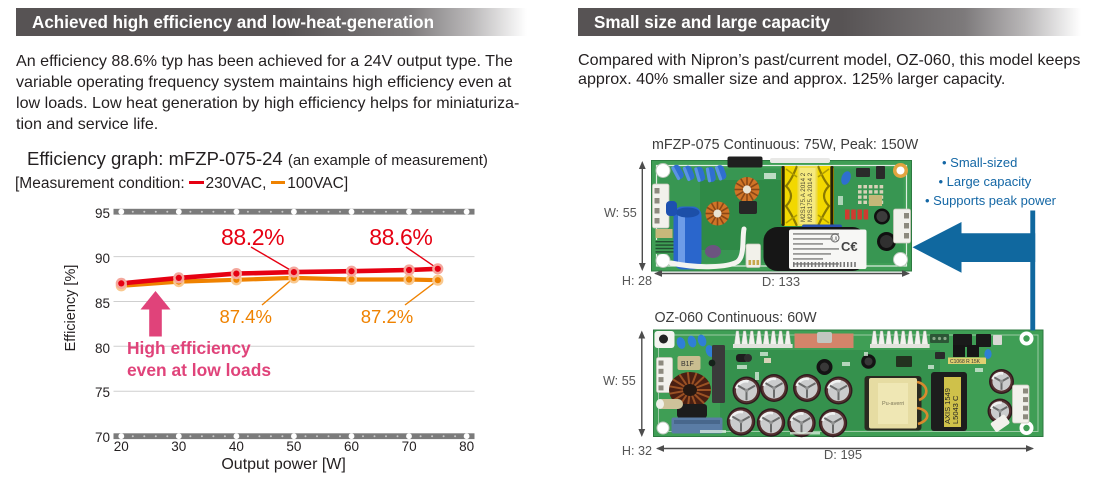  I want to click on svg-text: B1F, so click(687, 364).